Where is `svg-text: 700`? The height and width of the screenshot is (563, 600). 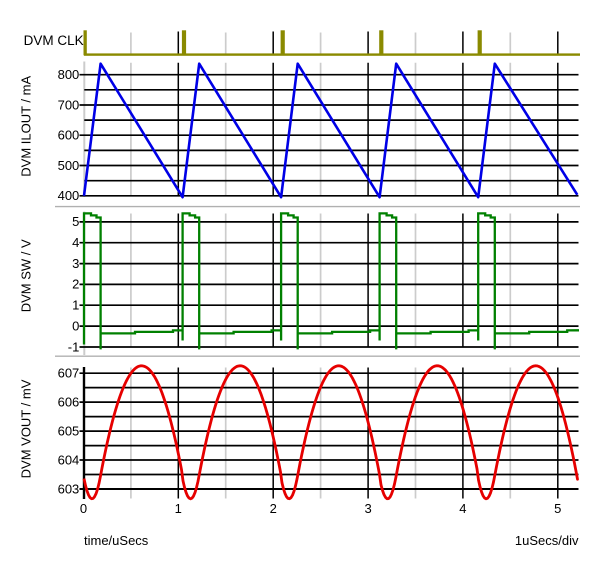
svg-text: 700 is located at coordinates (69, 104).